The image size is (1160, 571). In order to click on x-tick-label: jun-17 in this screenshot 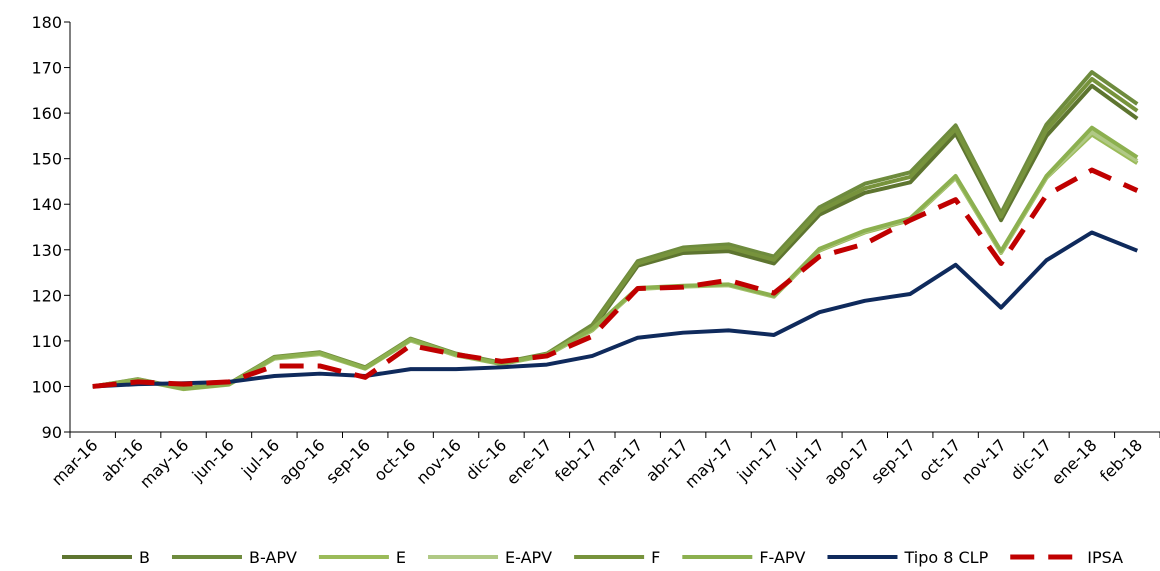, I will do `click(758, 460)`.